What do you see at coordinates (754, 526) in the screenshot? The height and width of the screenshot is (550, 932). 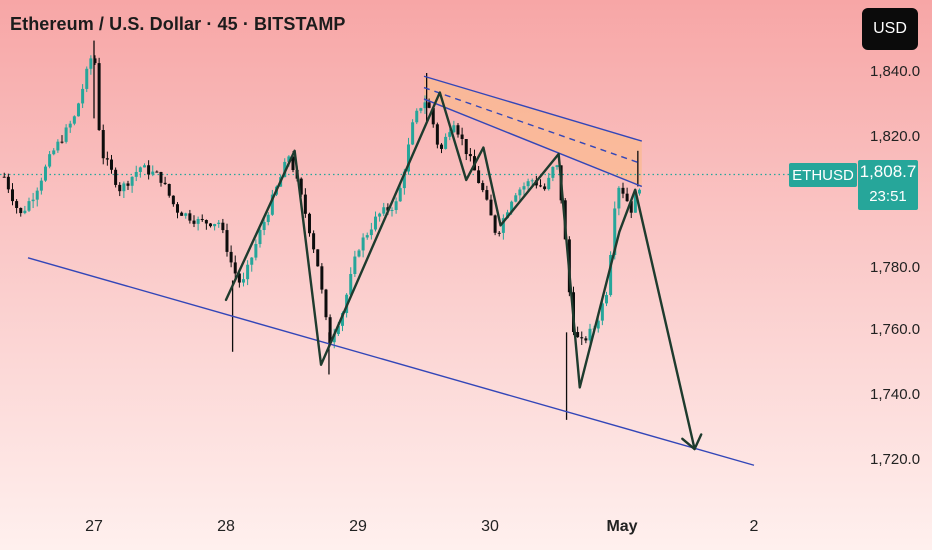 I see `x-tick-label: 2` at bounding box center [754, 526].